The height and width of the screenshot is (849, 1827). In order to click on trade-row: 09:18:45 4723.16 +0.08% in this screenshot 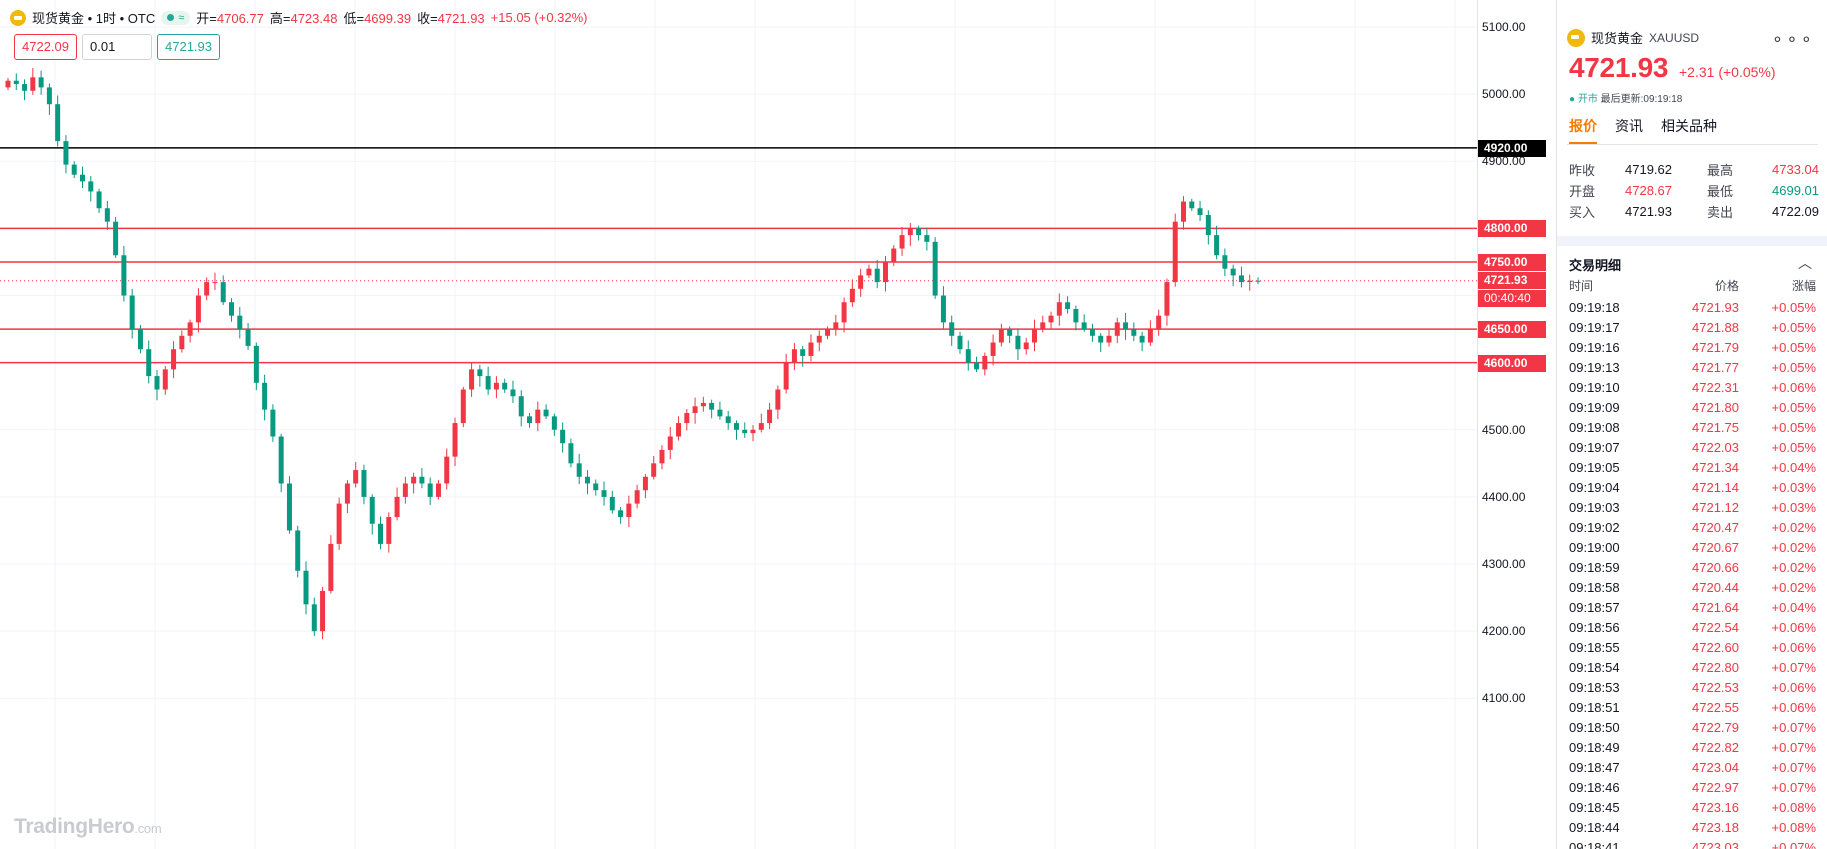, I will do `click(1692, 807)`.